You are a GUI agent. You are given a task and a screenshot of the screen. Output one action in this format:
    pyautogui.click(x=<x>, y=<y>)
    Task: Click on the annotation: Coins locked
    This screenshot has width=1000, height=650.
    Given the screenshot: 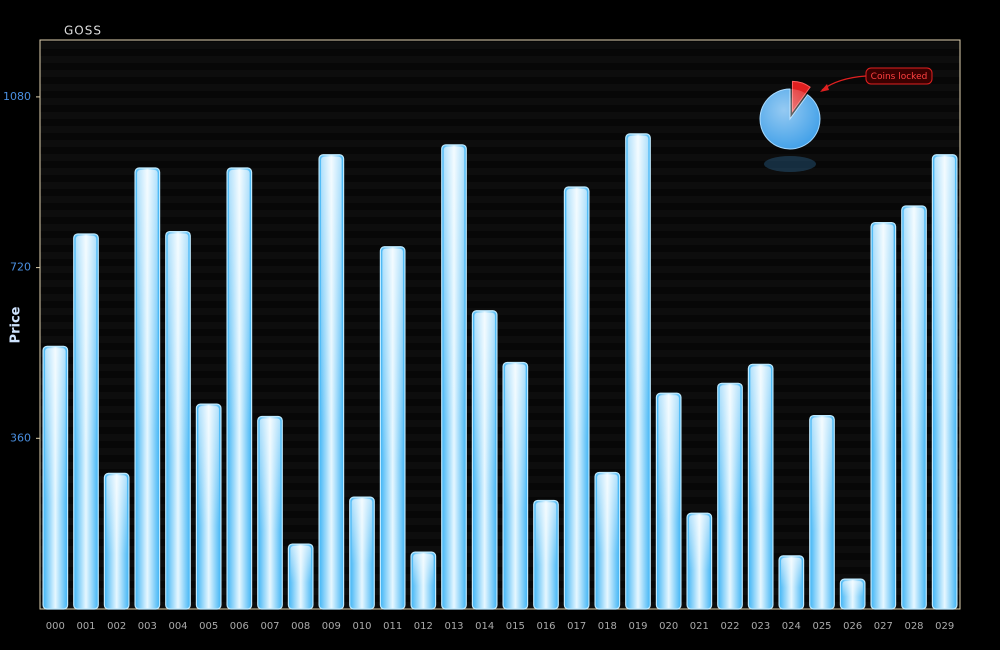 What is the action you would take?
    pyautogui.click(x=899, y=77)
    